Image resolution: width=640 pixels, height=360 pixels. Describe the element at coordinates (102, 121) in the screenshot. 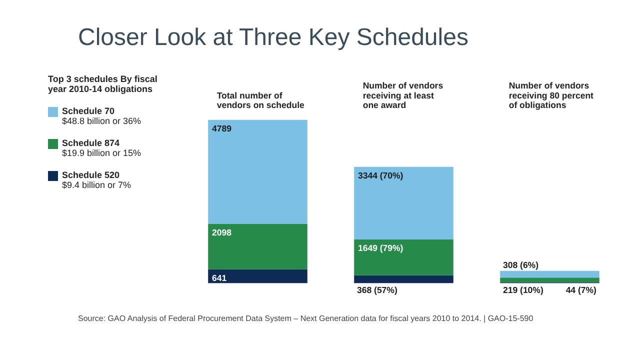

I see `text: $48.8 billion or 36%` at that location.